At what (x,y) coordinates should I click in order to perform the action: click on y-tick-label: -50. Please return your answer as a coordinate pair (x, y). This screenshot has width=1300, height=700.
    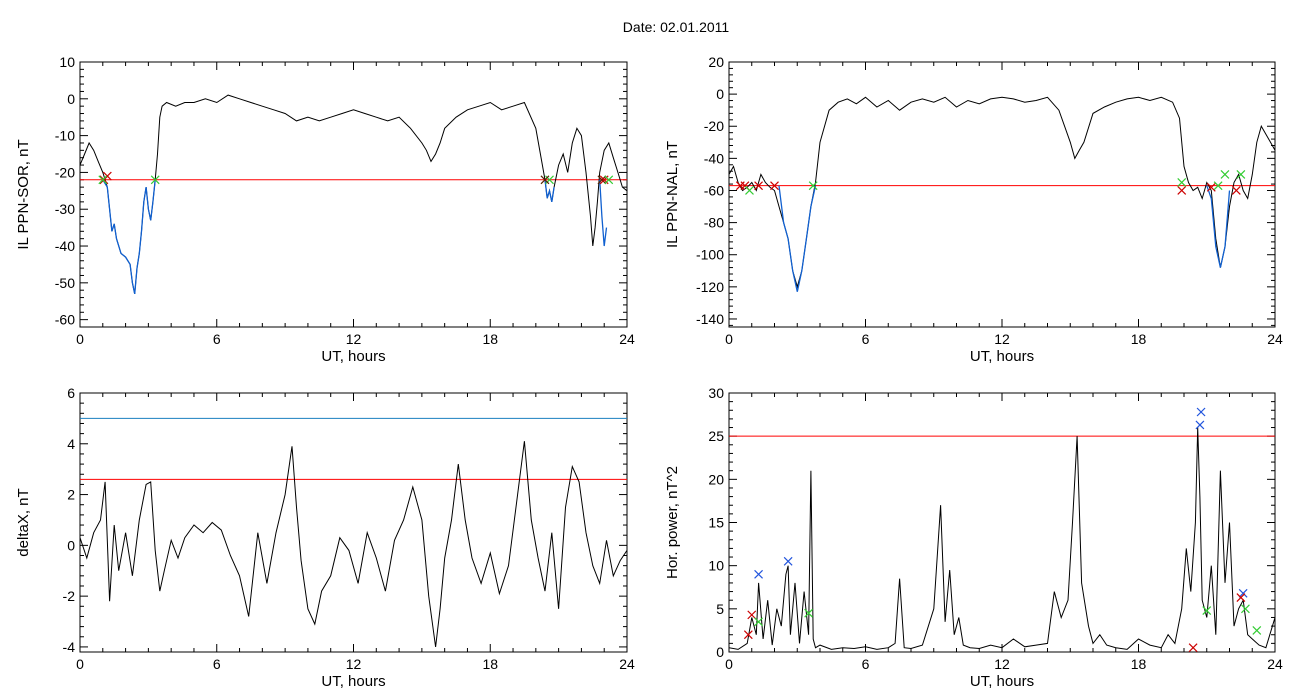
    Looking at the image, I should click on (65, 283).